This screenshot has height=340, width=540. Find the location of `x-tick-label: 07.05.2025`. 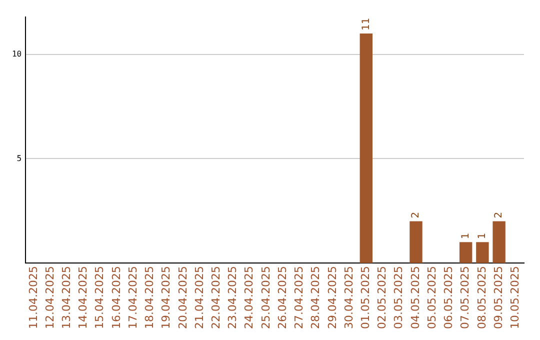

x-tick-label: 07.05.2025 is located at coordinates (465, 298).